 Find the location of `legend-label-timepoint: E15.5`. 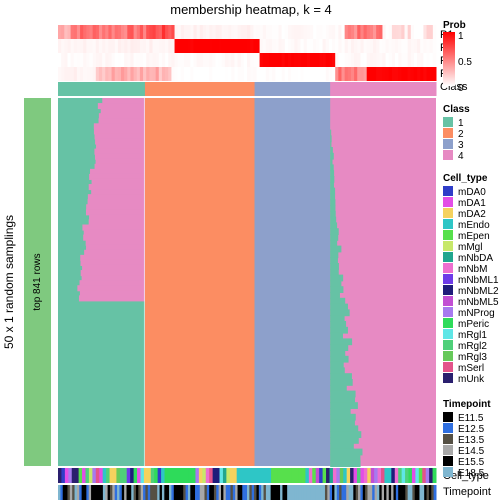

legend-label-timepoint: E15.5 is located at coordinates (471, 462).